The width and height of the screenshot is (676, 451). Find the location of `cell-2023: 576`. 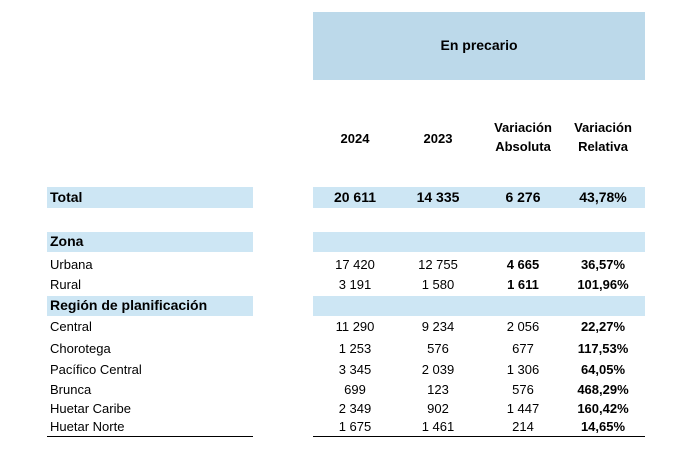

cell-2023: 576 is located at coordinates (438, 348).